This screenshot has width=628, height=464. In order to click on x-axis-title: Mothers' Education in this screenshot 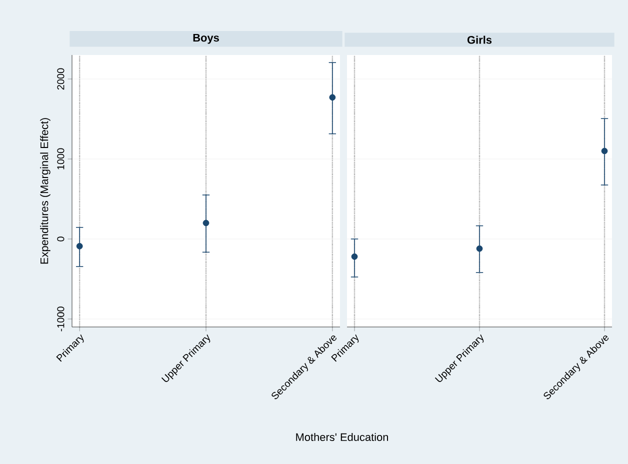, I will do `click(342, 437)`.